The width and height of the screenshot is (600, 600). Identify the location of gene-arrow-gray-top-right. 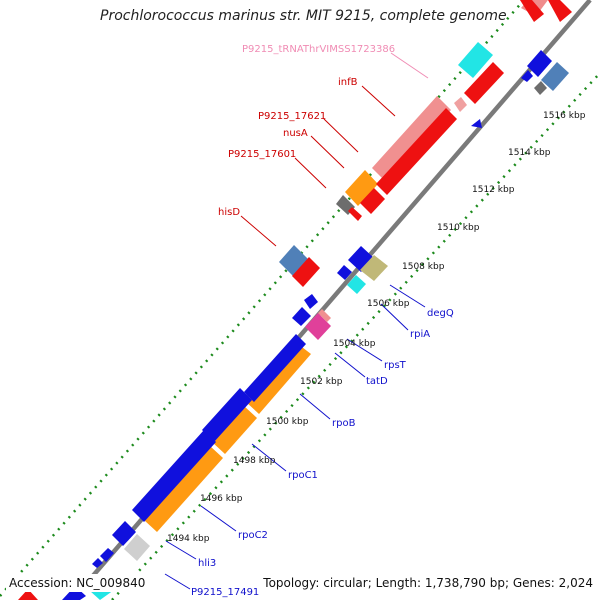
(540, 88).